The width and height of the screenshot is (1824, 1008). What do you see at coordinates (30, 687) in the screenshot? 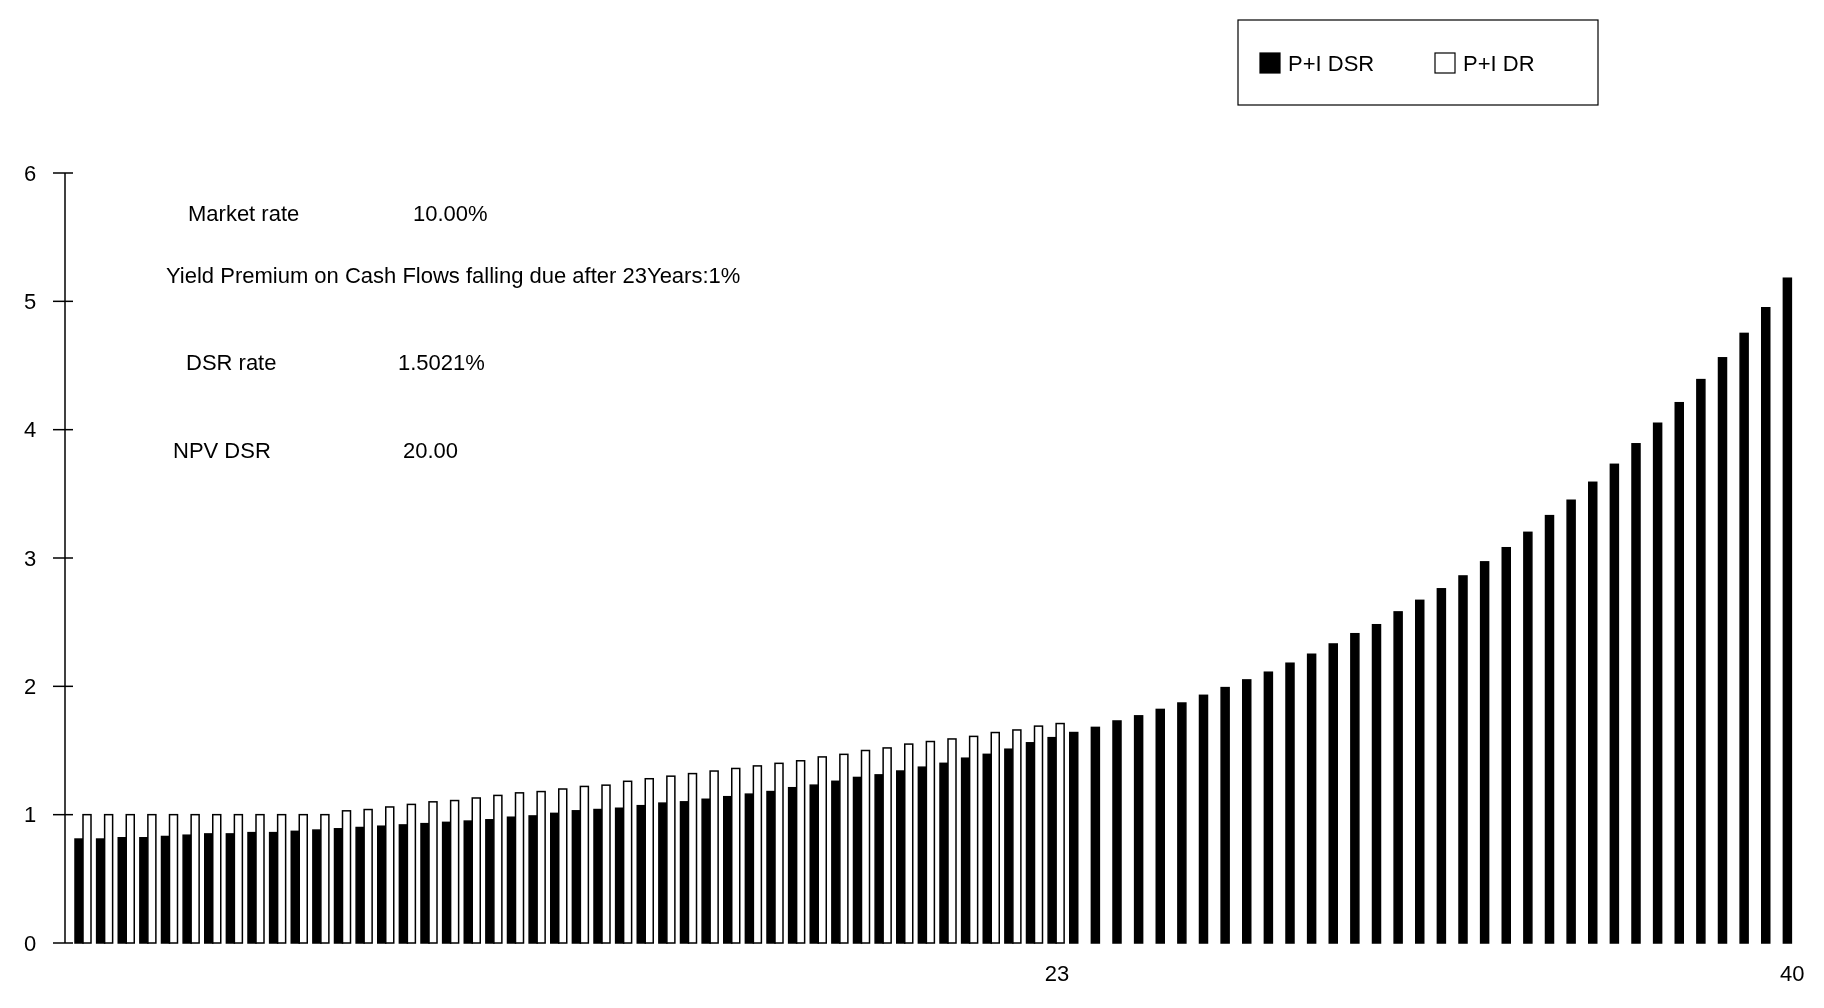
I see `y-tick-label: 2` at bounding box center [30, 687].